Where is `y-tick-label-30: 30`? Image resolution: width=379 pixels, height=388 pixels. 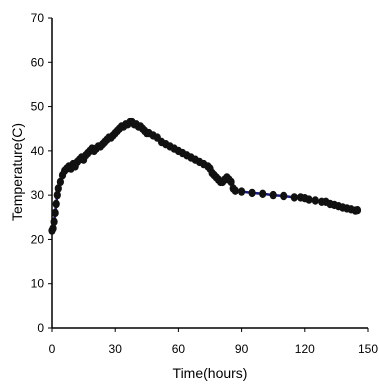 y-tick-label-30: 30 is located at coordinates (38, 195).